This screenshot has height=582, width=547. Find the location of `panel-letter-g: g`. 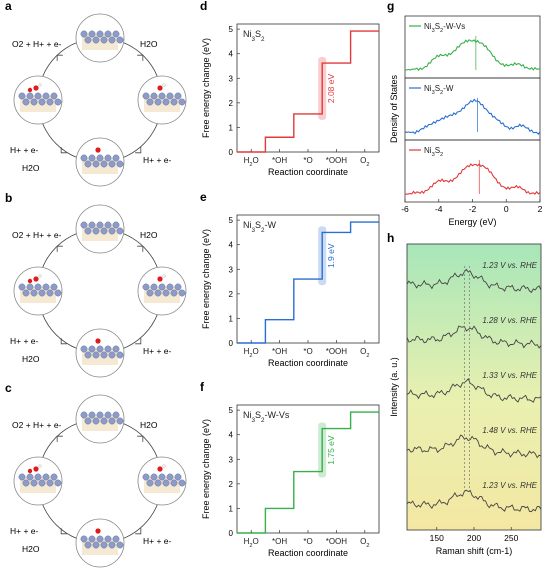

panel-letter-g: g is located at coordinates (390, 6).